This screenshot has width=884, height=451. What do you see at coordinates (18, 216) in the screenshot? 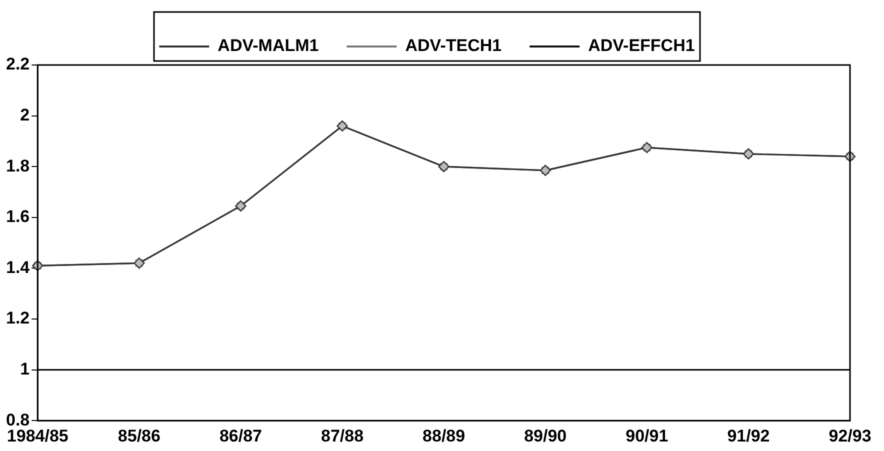
I see `y-tick-label: 1.6` at bounding box center [18, 216].